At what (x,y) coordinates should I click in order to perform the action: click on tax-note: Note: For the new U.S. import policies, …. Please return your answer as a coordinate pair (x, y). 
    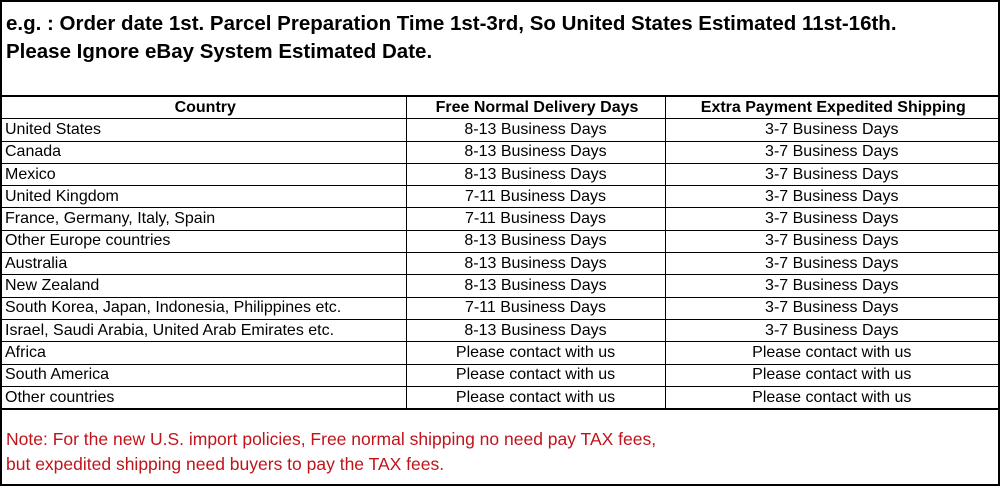
    Looking at the image, I should click on (331, 452).